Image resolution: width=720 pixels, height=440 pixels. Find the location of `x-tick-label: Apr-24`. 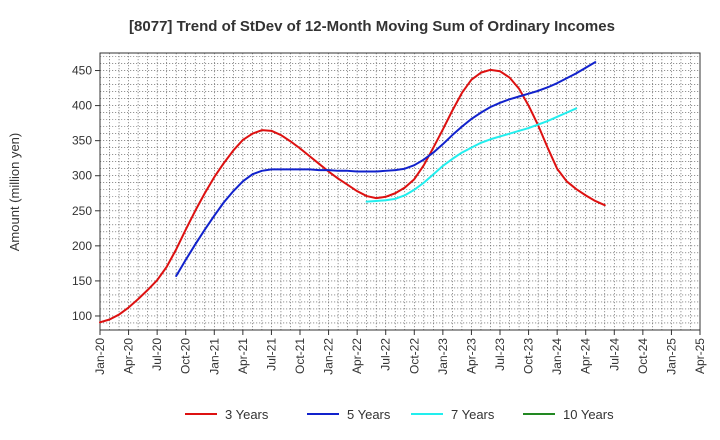

x-tick-label: Apr-24 is located at coordinates (586, 356).